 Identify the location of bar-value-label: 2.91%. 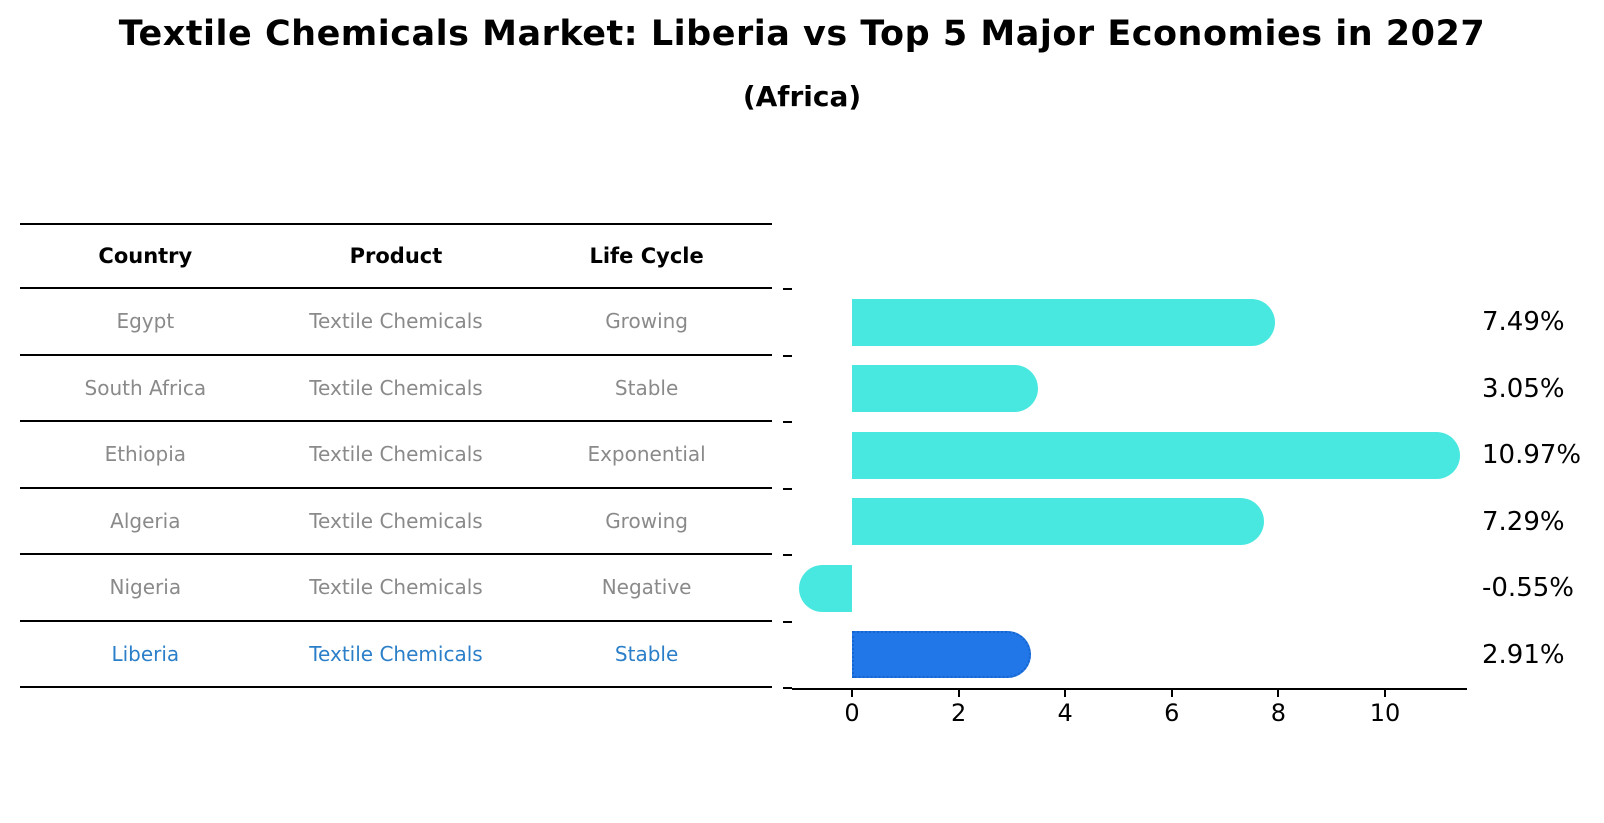
(1523, 654).